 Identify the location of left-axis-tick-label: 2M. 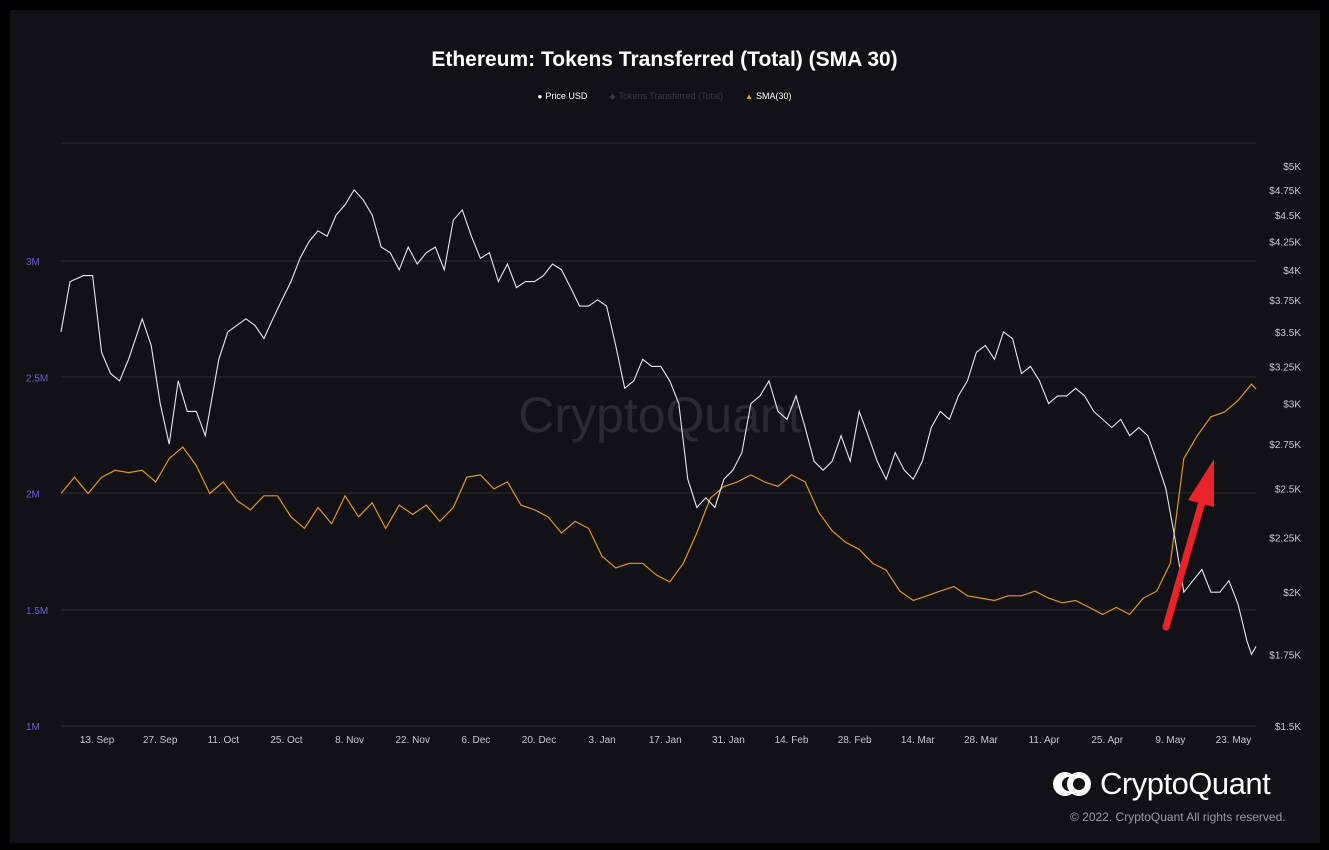
(33, 495).